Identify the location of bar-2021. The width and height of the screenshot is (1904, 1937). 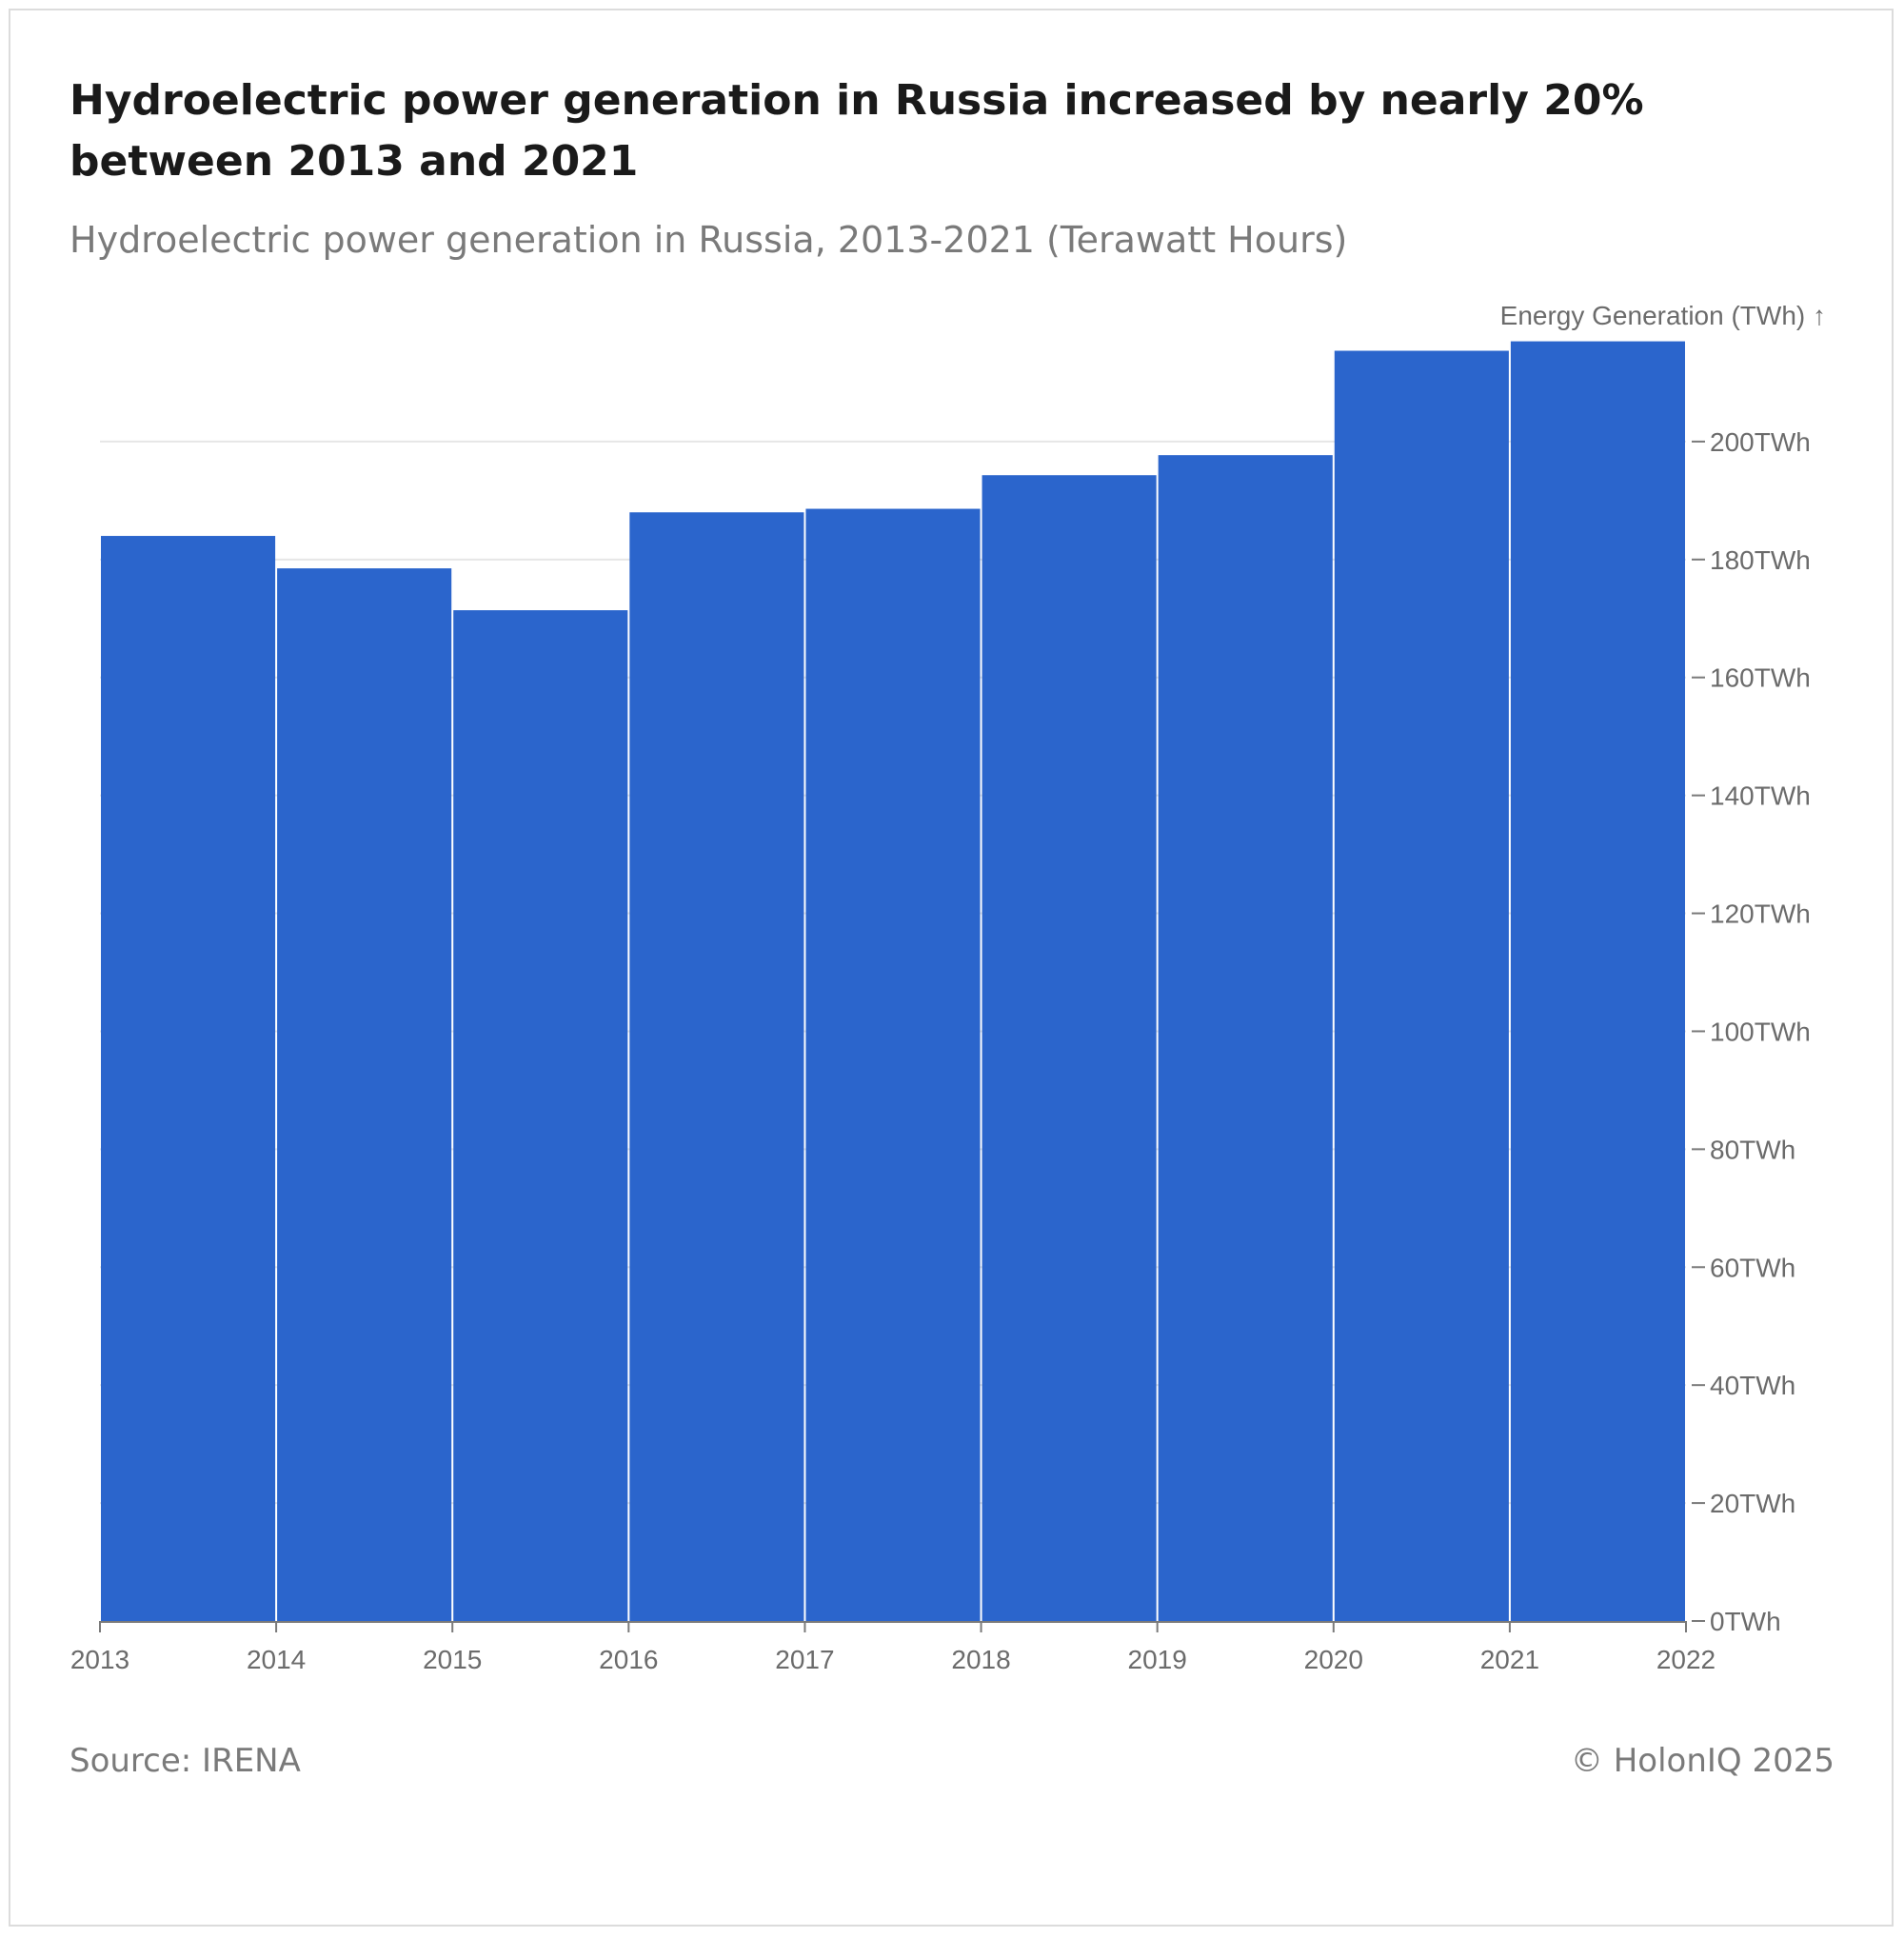
(1597, 981).